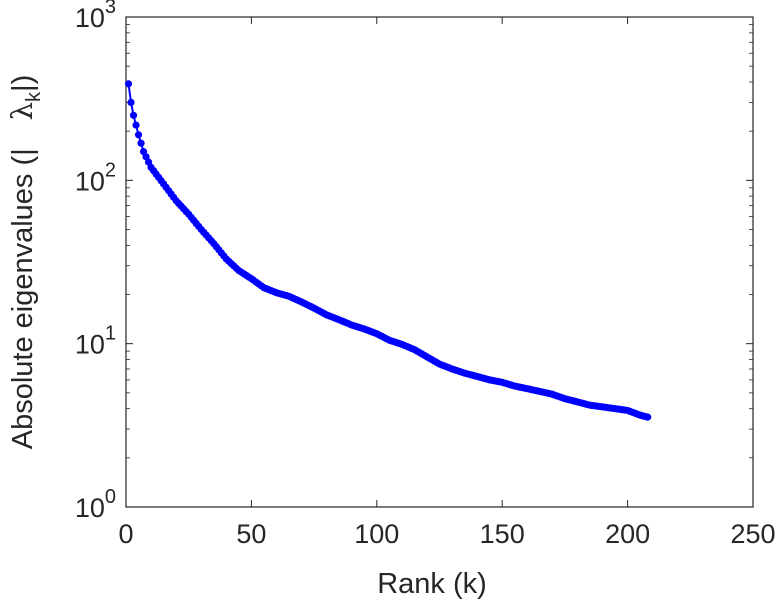 The image size is (783, 600). Describe the element at coordinates (95, 177) in the screenshot. I see `y-tick-label: 10²` at that location.